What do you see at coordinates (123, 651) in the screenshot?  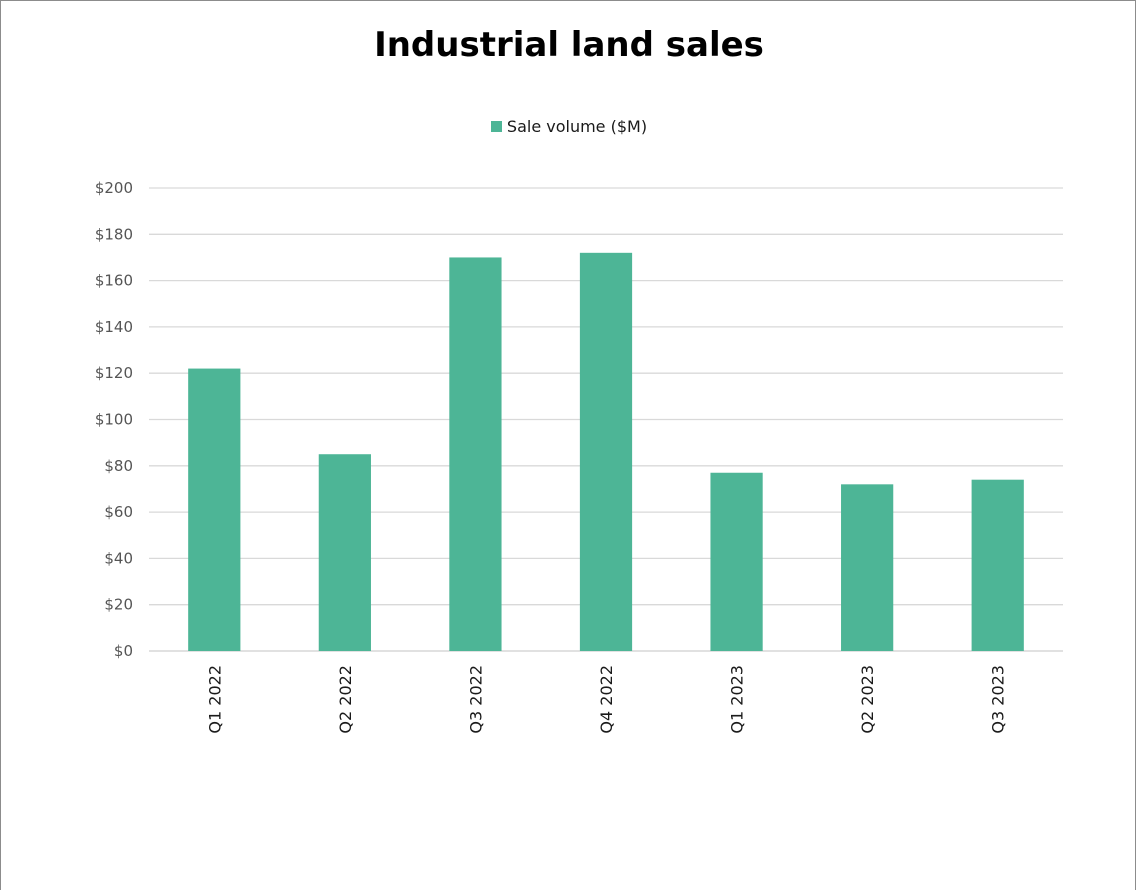 I see `y-tick-label: $0` at bounding box center [123, 651].